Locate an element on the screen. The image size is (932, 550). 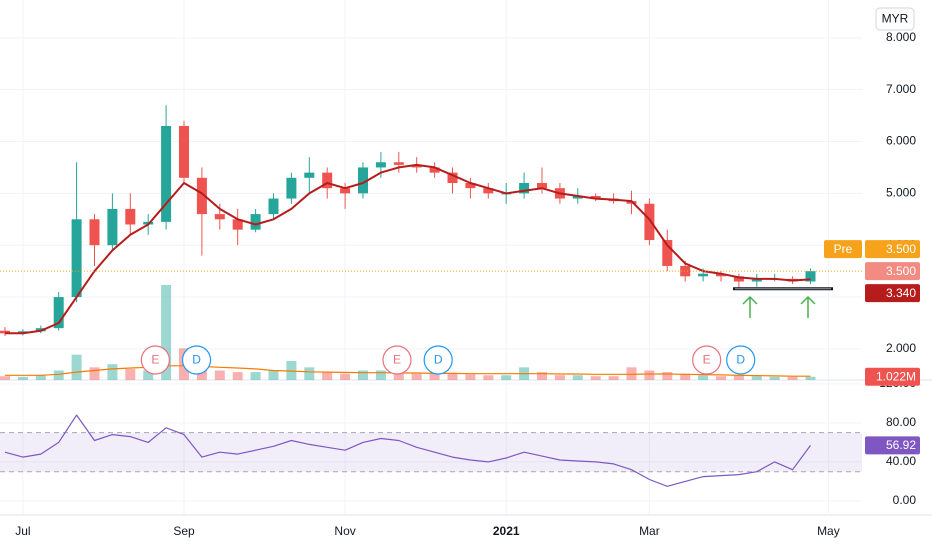
rsi-band is located at coordinates (431, 452).